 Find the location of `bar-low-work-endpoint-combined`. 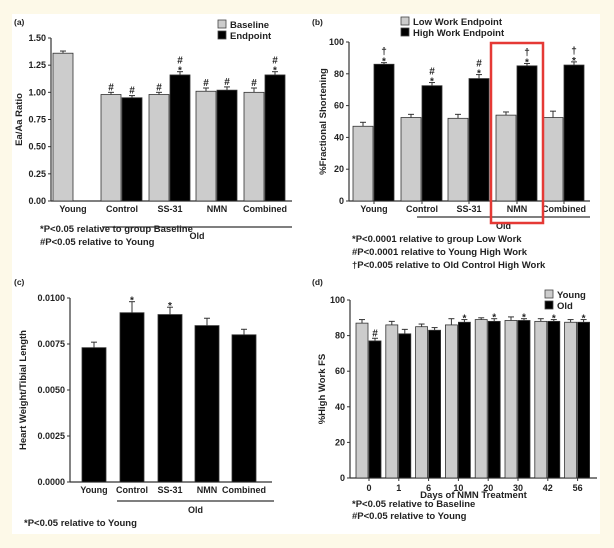

bar-low-work-endpoint-combined is located at coordinates (553, 159).